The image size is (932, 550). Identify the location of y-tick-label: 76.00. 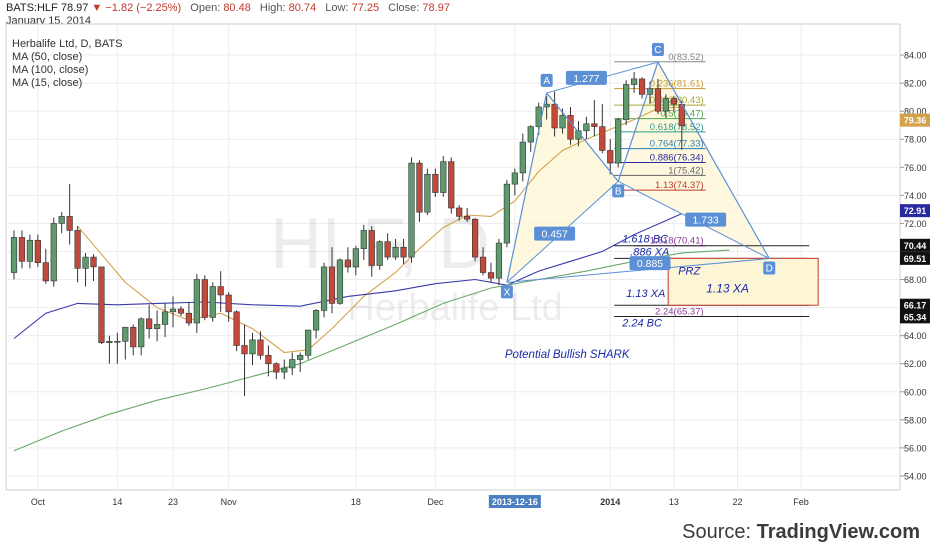
(915, 168).